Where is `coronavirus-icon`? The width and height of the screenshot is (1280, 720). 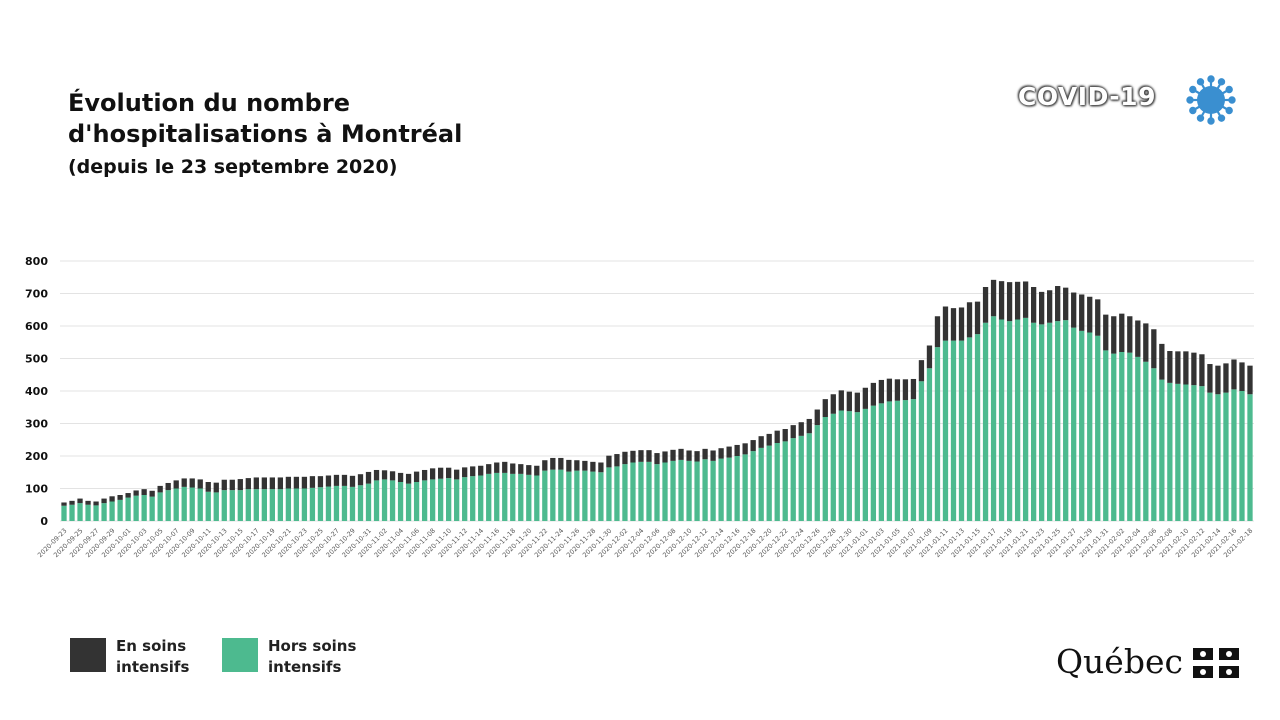
coronavirus-icon is located at coordinates (1211, 100).